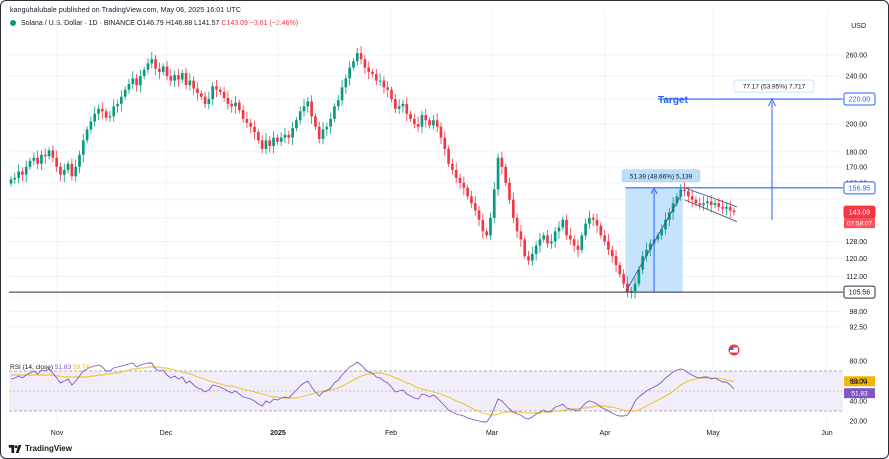 The width and height of the screenshot is (889, 459). What do you see at coordinates (673, 100) in the screenshot?
I see `target-label: Target` at bounding box center [673, 100].